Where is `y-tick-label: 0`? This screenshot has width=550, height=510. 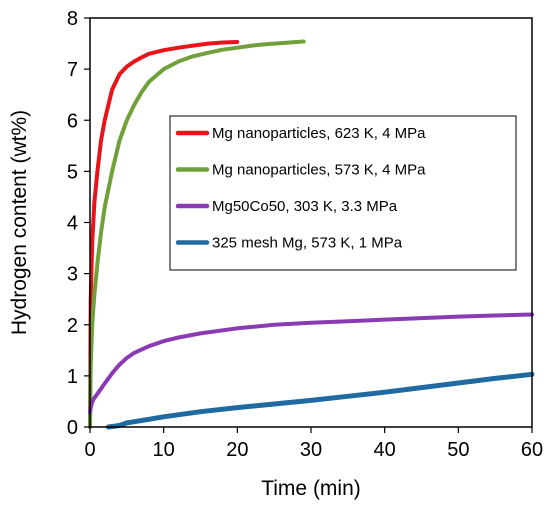
y-tick-label: 0 is located at coordinates (72, 428).